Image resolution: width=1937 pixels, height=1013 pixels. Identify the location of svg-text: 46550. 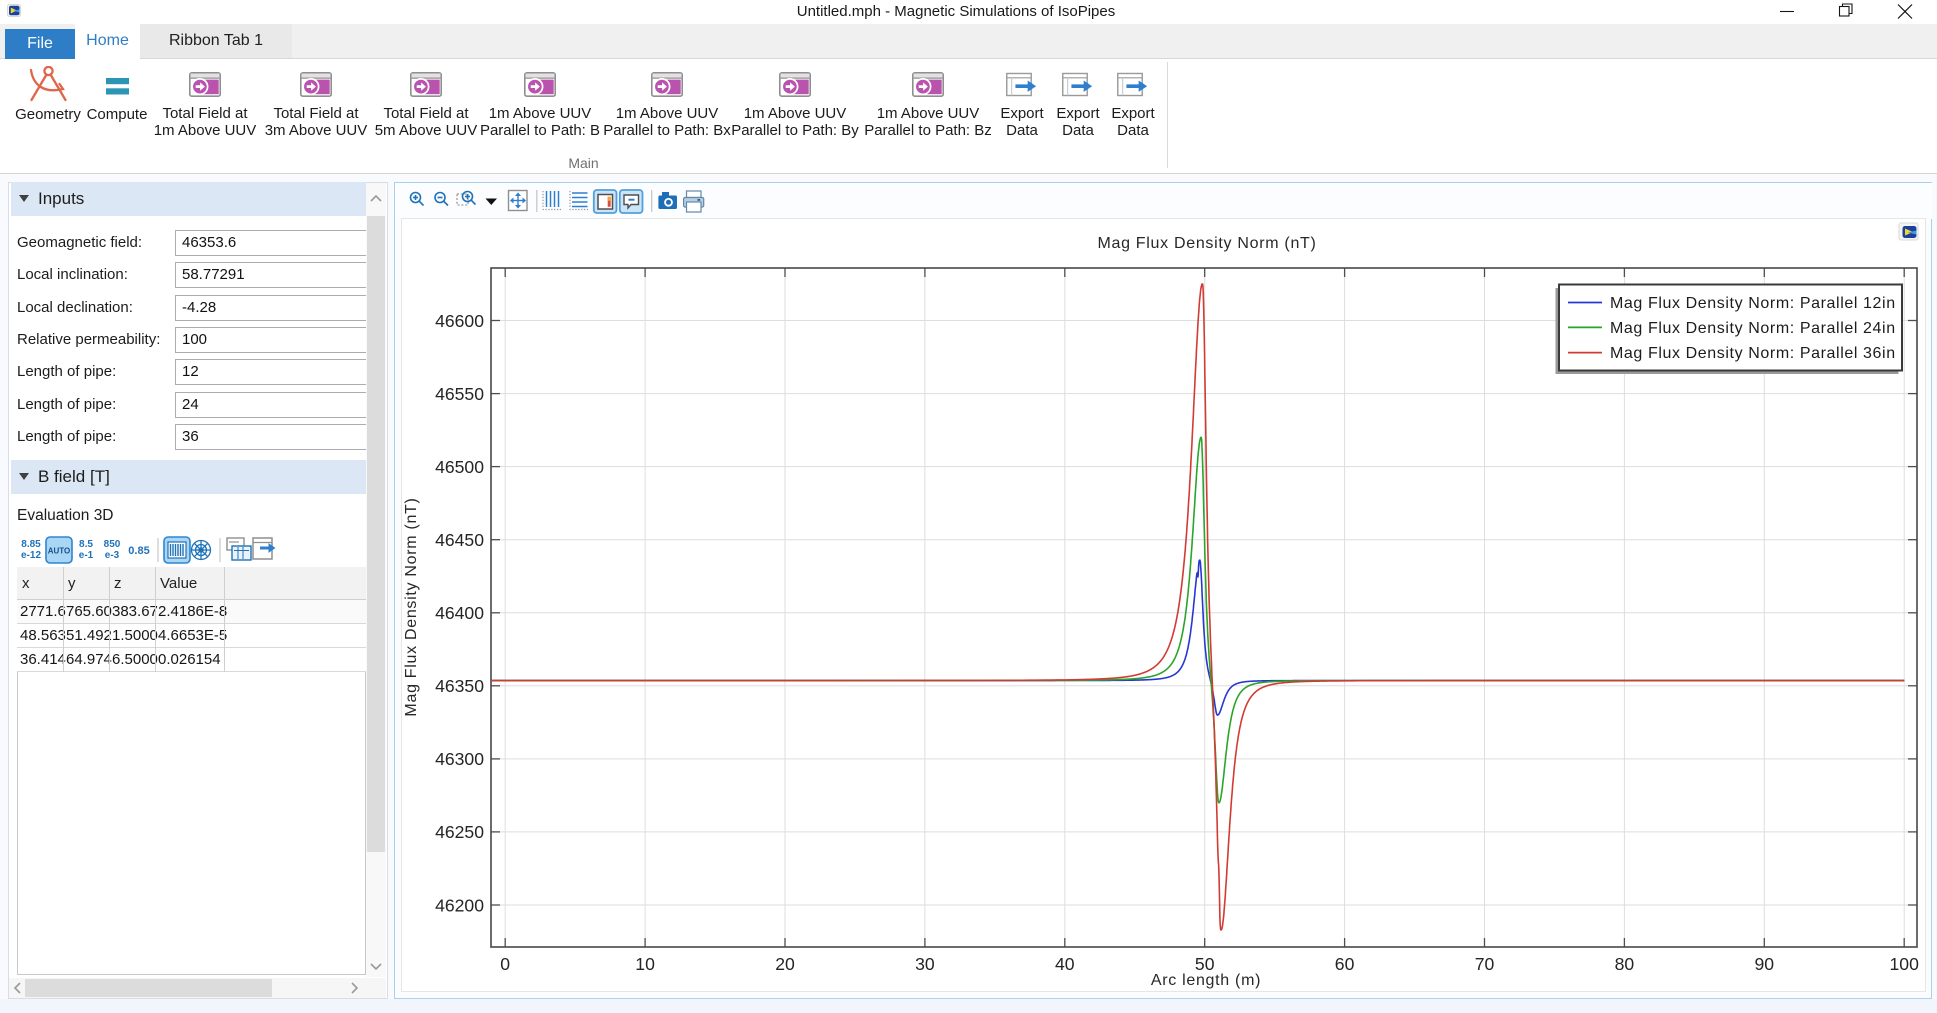
(459, 394).